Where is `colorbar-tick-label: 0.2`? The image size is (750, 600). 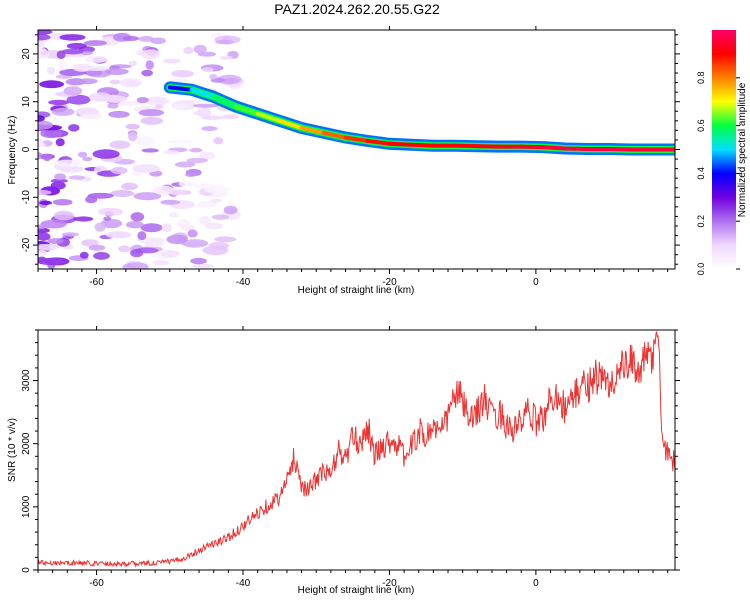 colorbar-tick-label: 0.2 is located at coordinates (701, 221).